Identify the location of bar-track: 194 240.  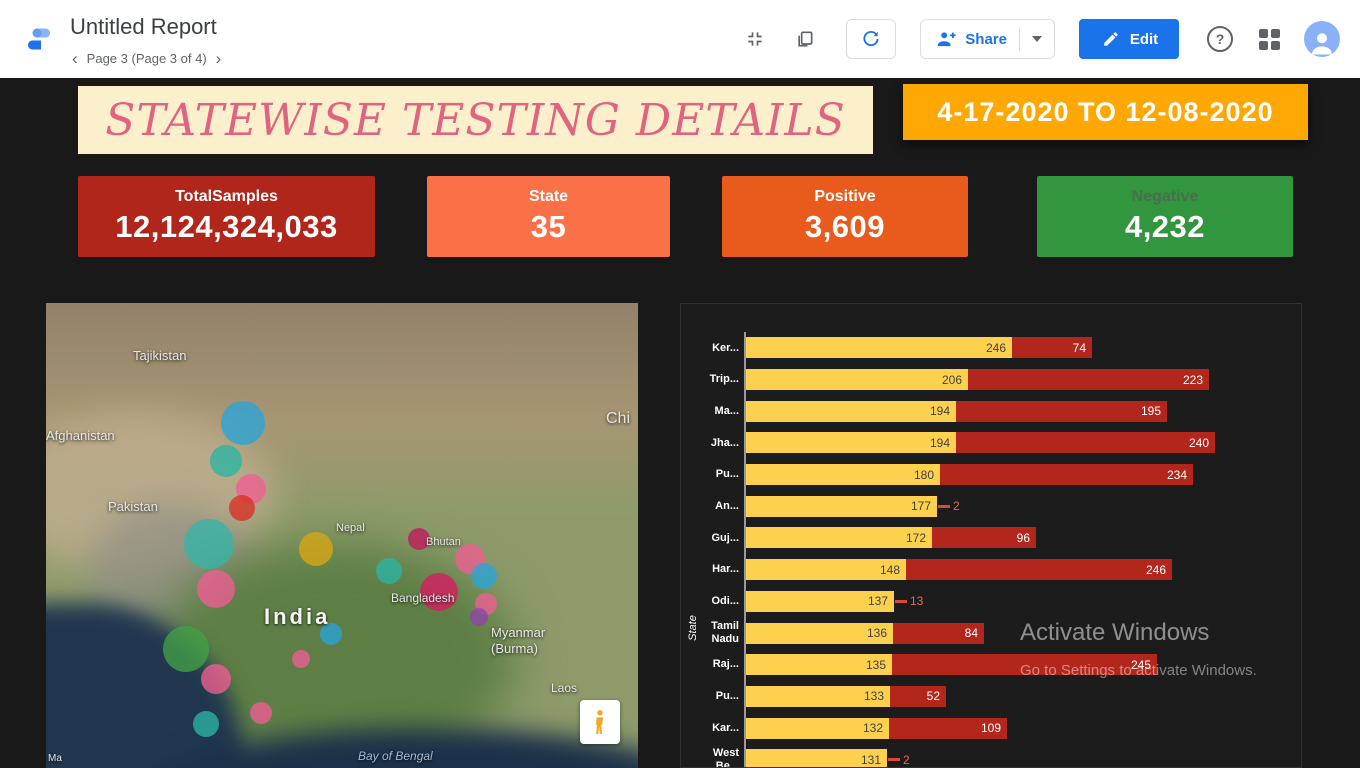
(1020, 443).